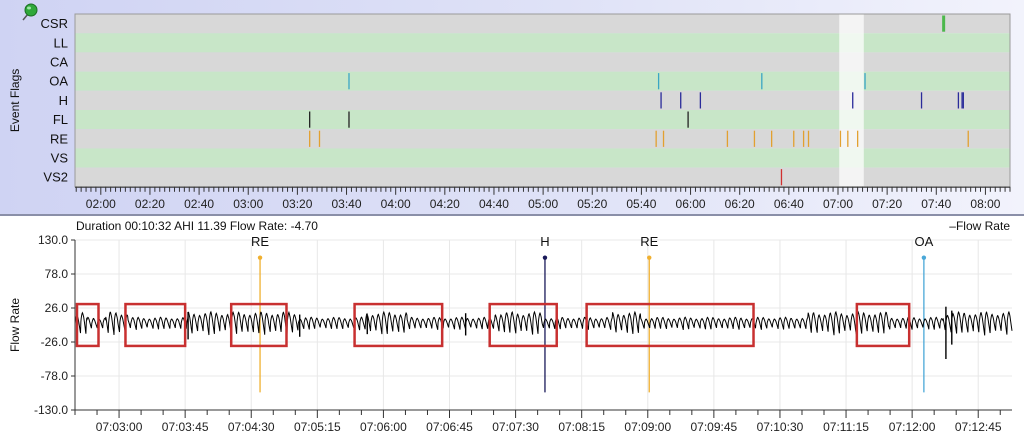  Describe the element at coordinates (985, 204) in the screenshot. I see `time-tick-label: 08:00` at that location.